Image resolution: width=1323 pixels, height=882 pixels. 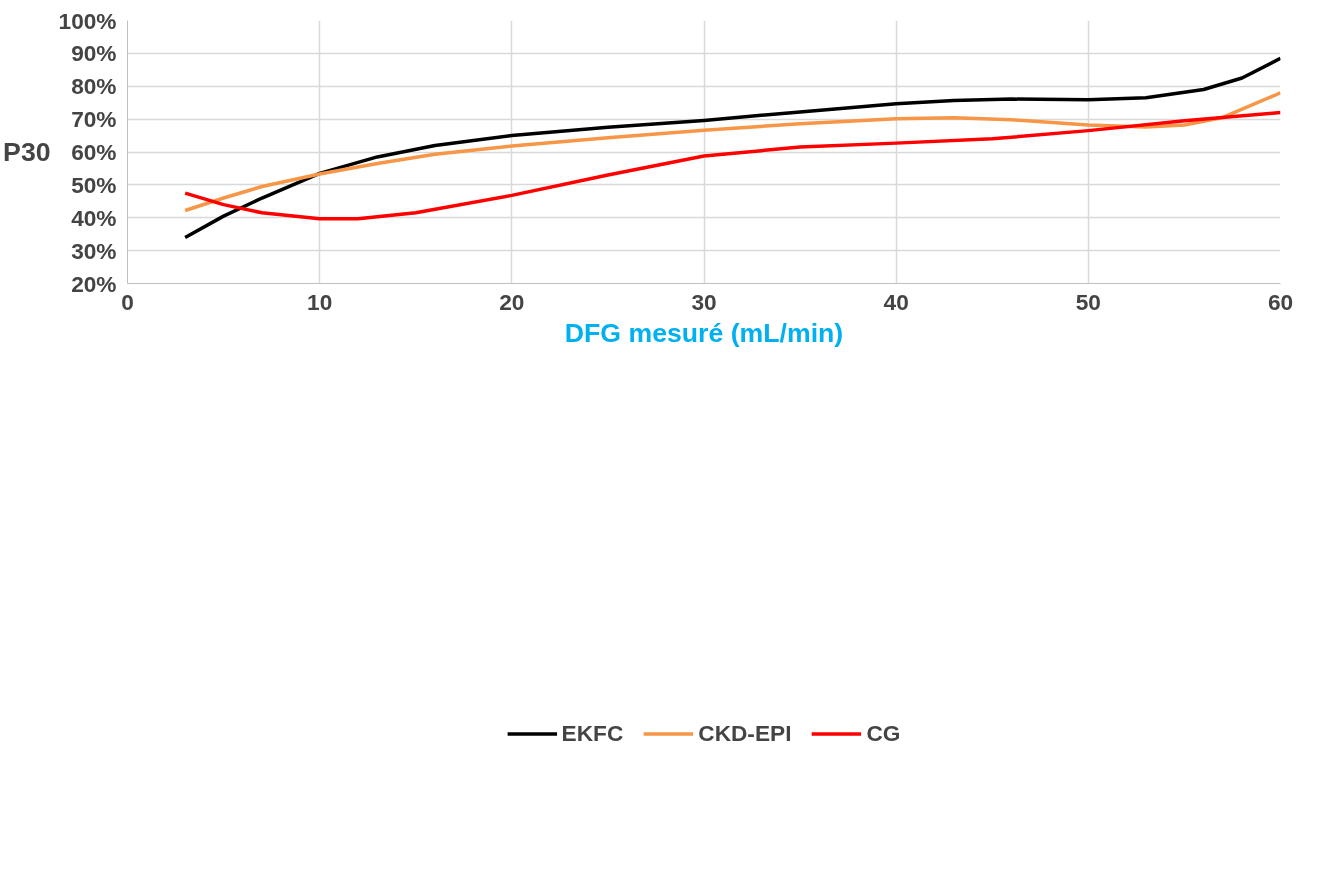 What do you see at coordinates (1280, 301) in the screenshot?
I see `x-tick-label: 60` at bounding box center [1280, 301].